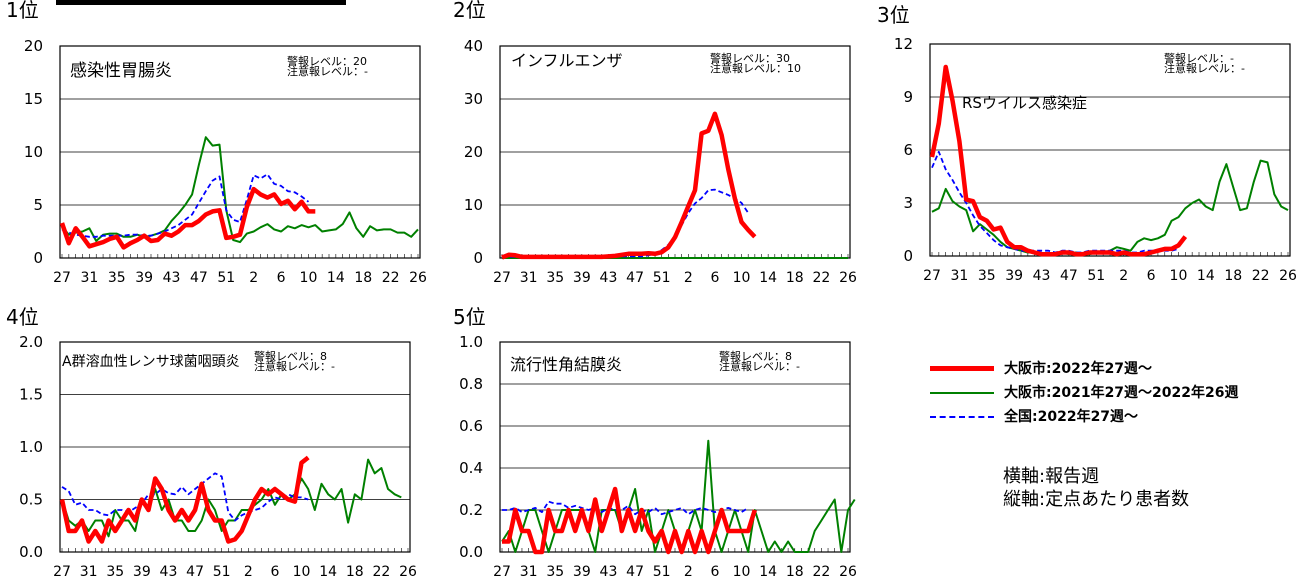 This screenshot has height=583, width=1311. I want to click on x-axis-note: 横軸:報告週, so click(1051, 476).